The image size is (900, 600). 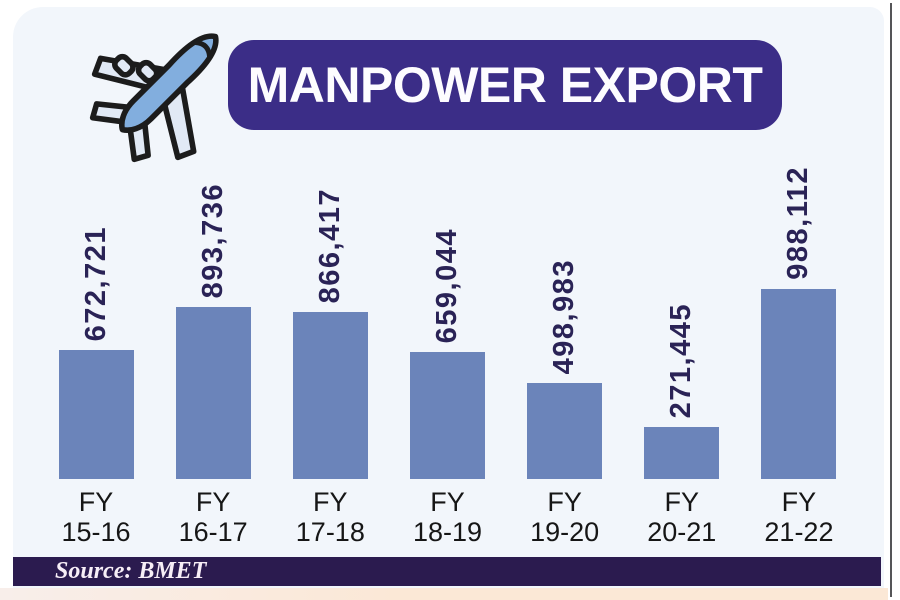 I want to click on bar-column: 659,044 FY 18-19, so click(x=447, y=344).